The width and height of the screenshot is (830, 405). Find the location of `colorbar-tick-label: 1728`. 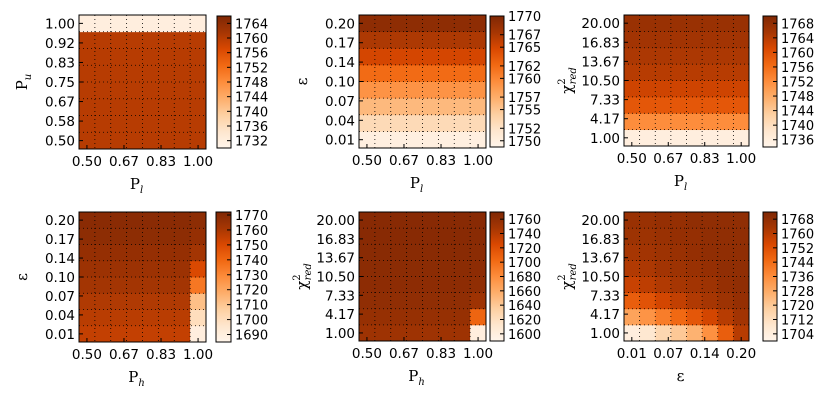

colorbar-tick-label: 1728 is located at coordinates (797, 292).